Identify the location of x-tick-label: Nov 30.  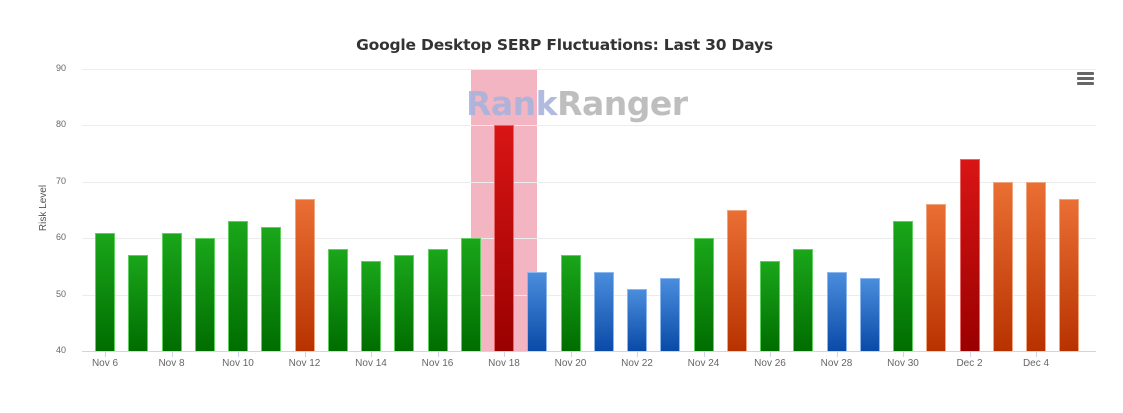
(903, 363).